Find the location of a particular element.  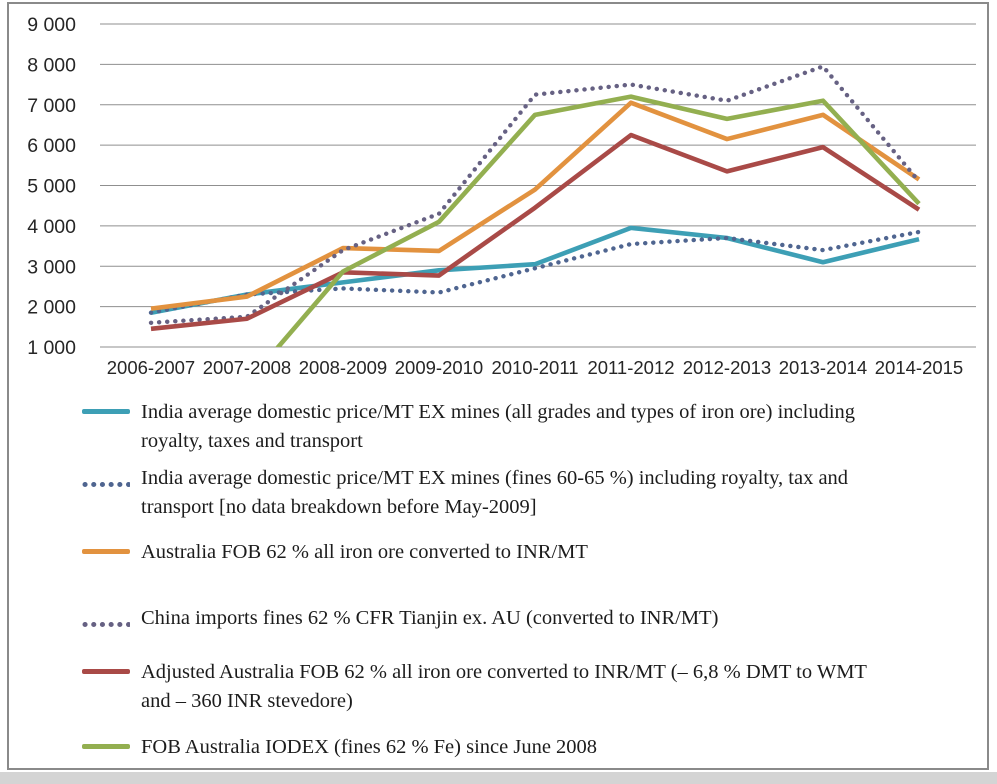

x-tick-label: 2008-2009 is located at coordinates (343, 367).